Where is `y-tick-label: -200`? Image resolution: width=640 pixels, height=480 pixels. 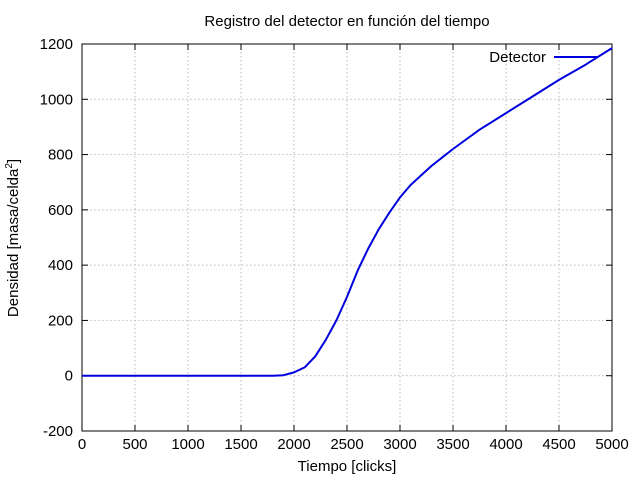
y-tick-label: -200 is located at coordinates (58, 431).